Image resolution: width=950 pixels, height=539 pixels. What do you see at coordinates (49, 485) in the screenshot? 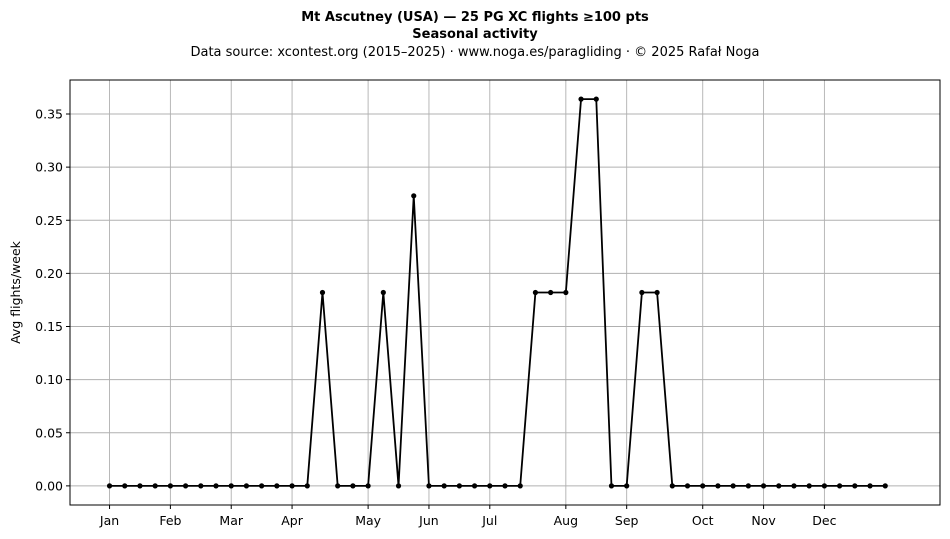
I see `y-tick-label: 0.00` at bounding box center [49, 485].